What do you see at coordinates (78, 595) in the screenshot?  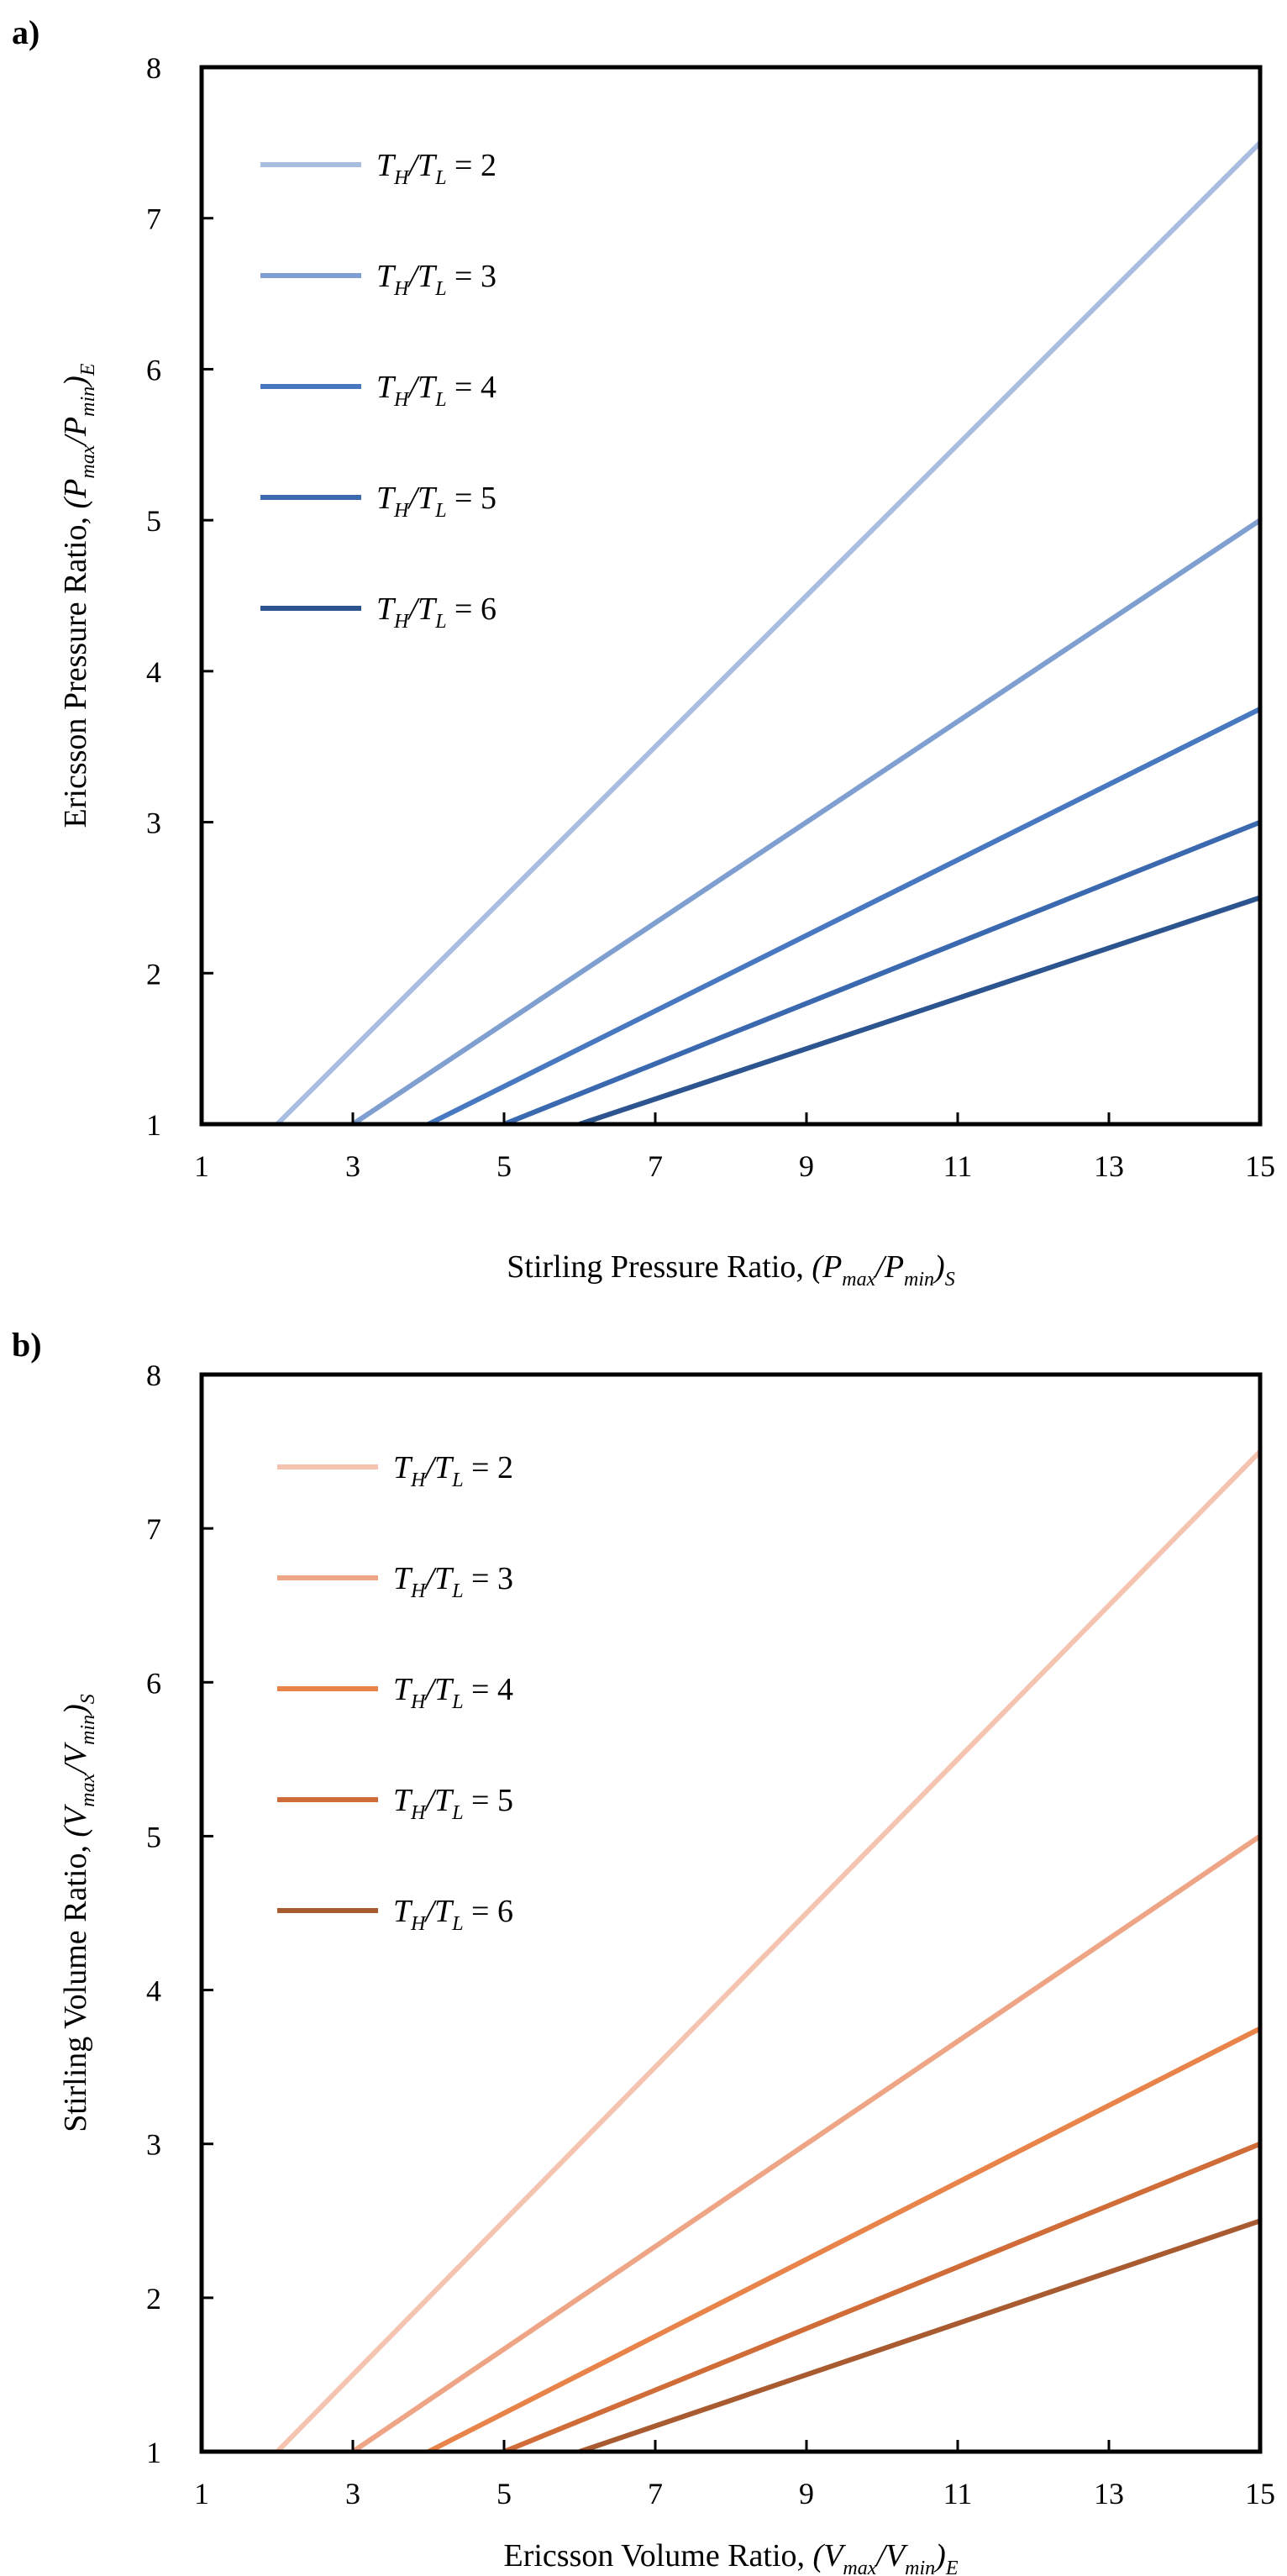 I see `y-axis-label: Ericsson Pressure Ratio, (Pmax/Pmin)E` at bounding box center [78, 595].